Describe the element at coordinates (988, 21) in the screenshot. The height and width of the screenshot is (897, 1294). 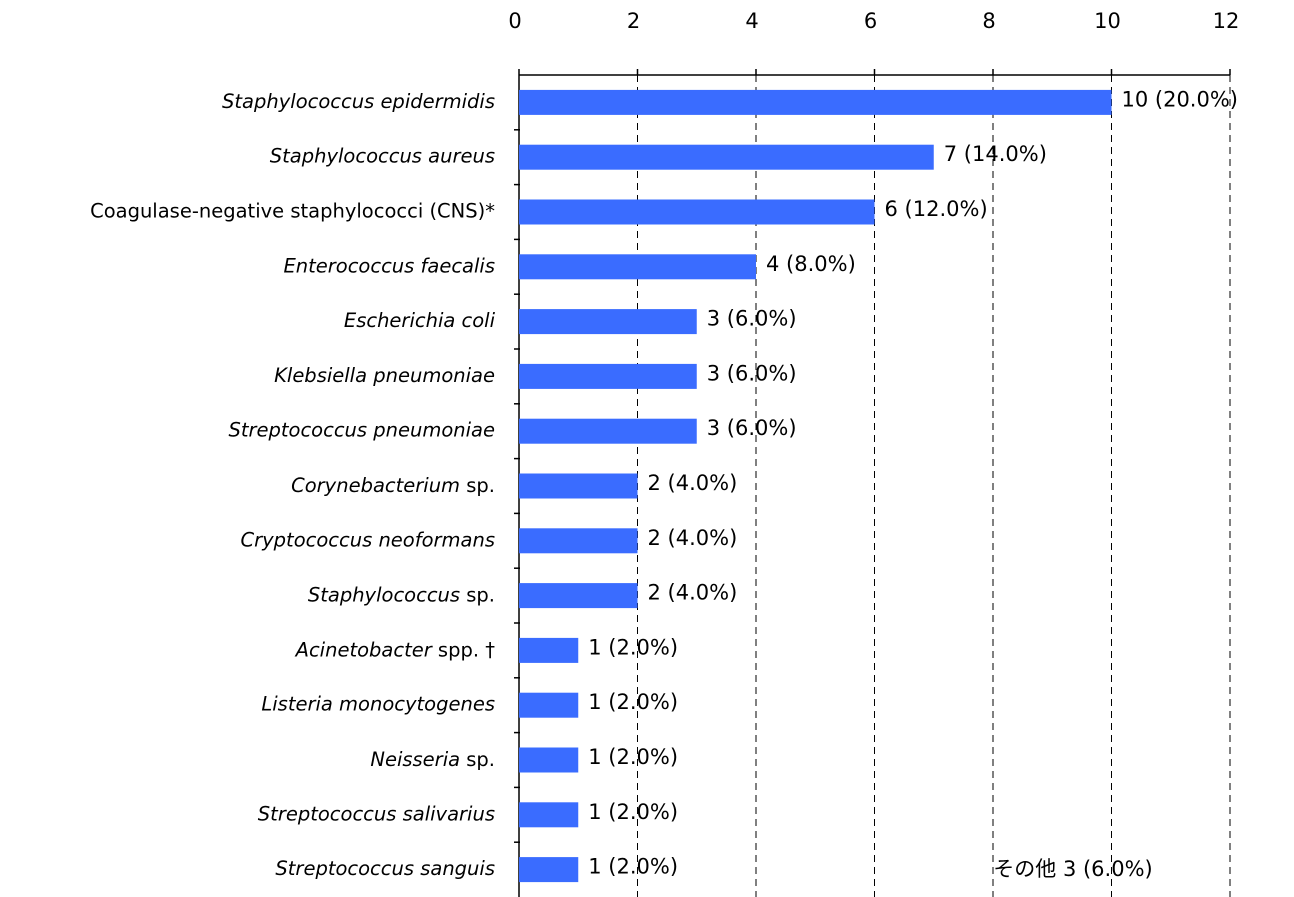
I see `x-tick-label: 8` at that location.